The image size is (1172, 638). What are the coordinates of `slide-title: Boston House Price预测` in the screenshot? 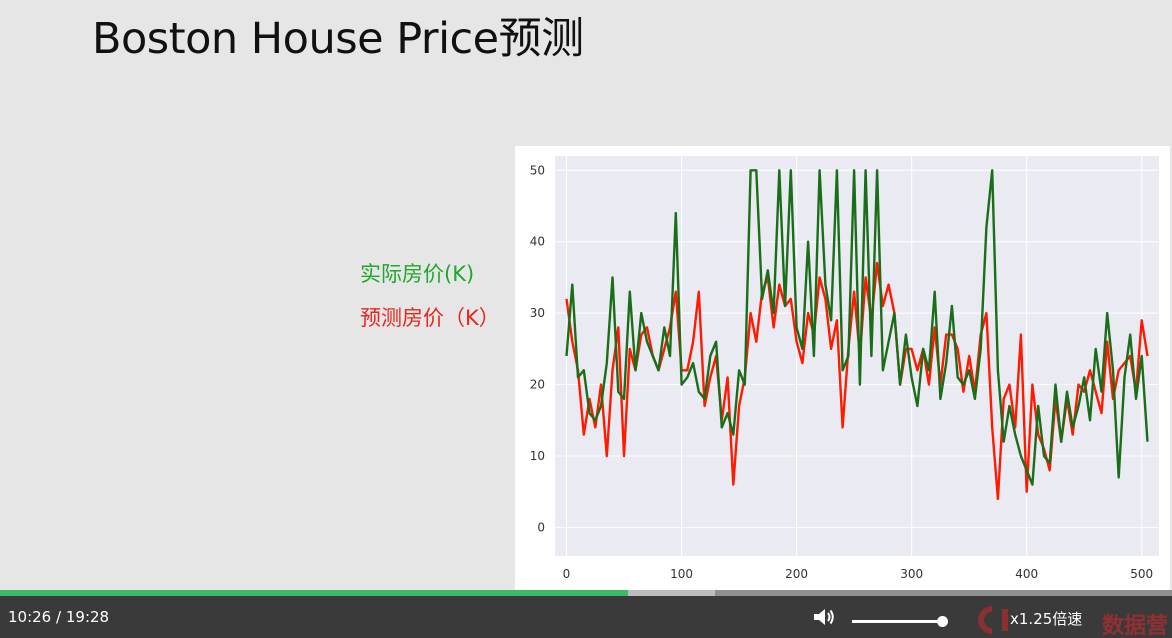 It's located at (338, 39).